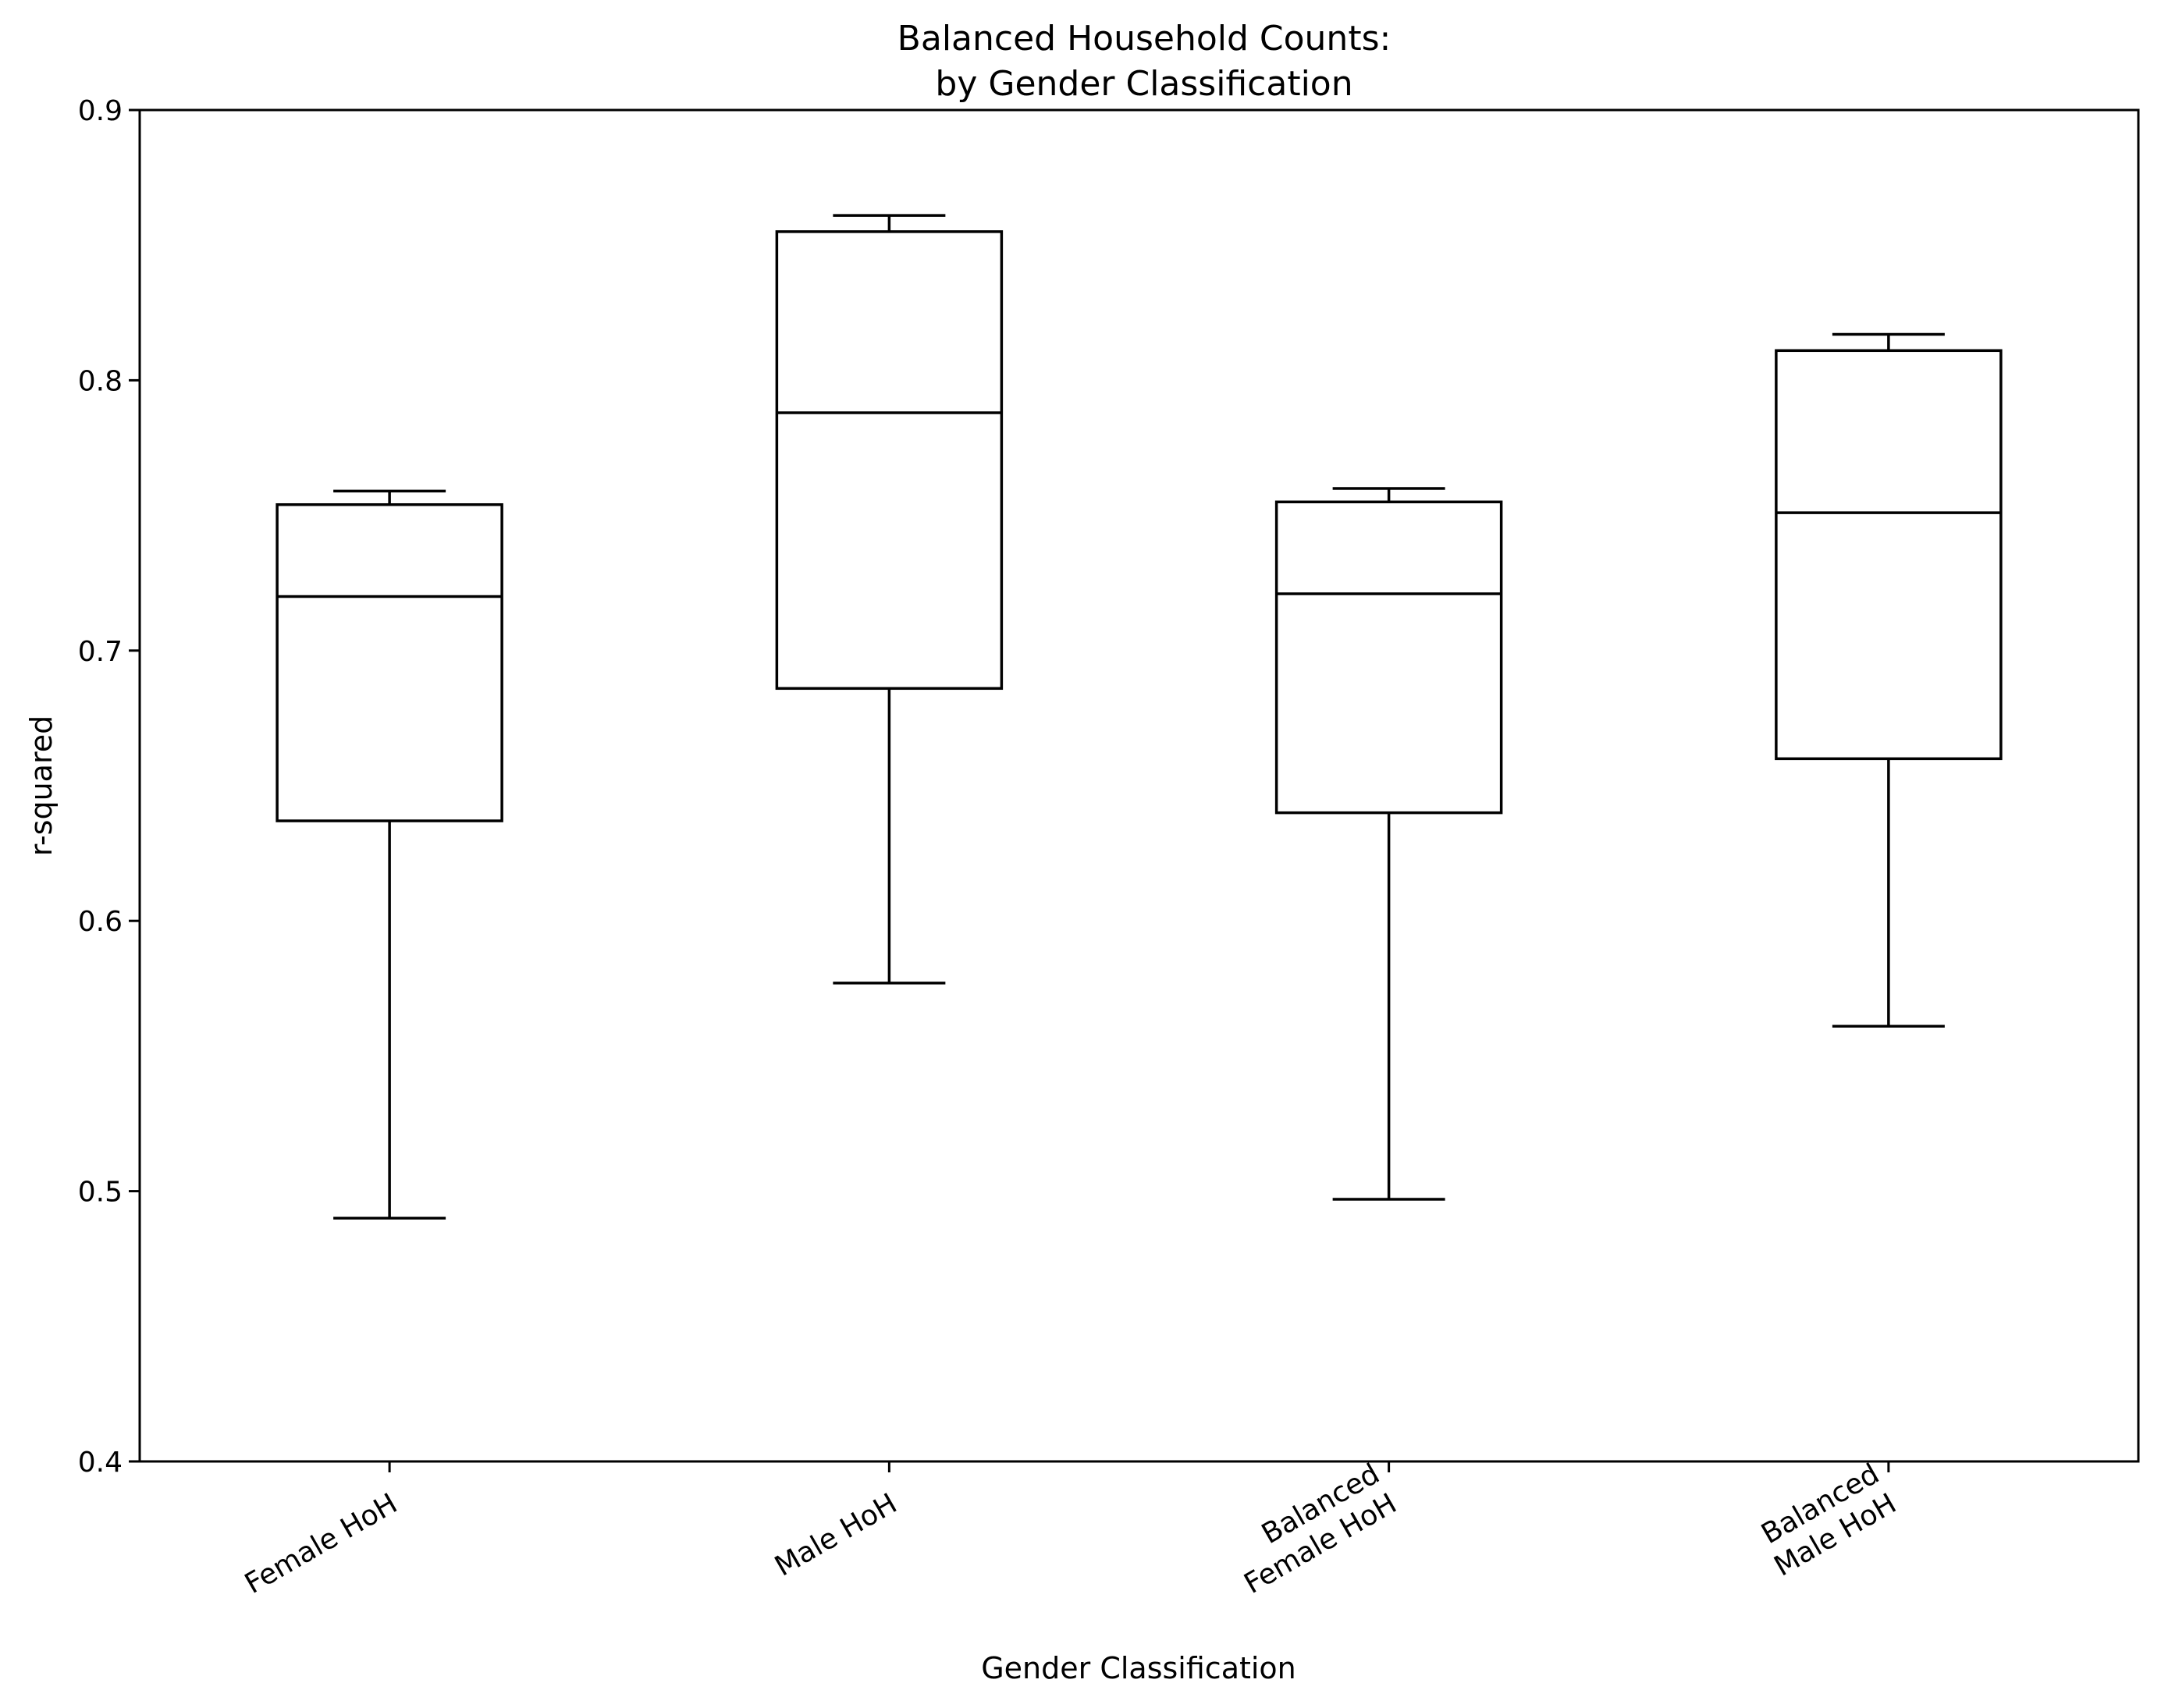 Image resolution: width=2161 pixels, height=1708 pixels. I want to click on y-tick-label: 0.6, so click(101, 922).